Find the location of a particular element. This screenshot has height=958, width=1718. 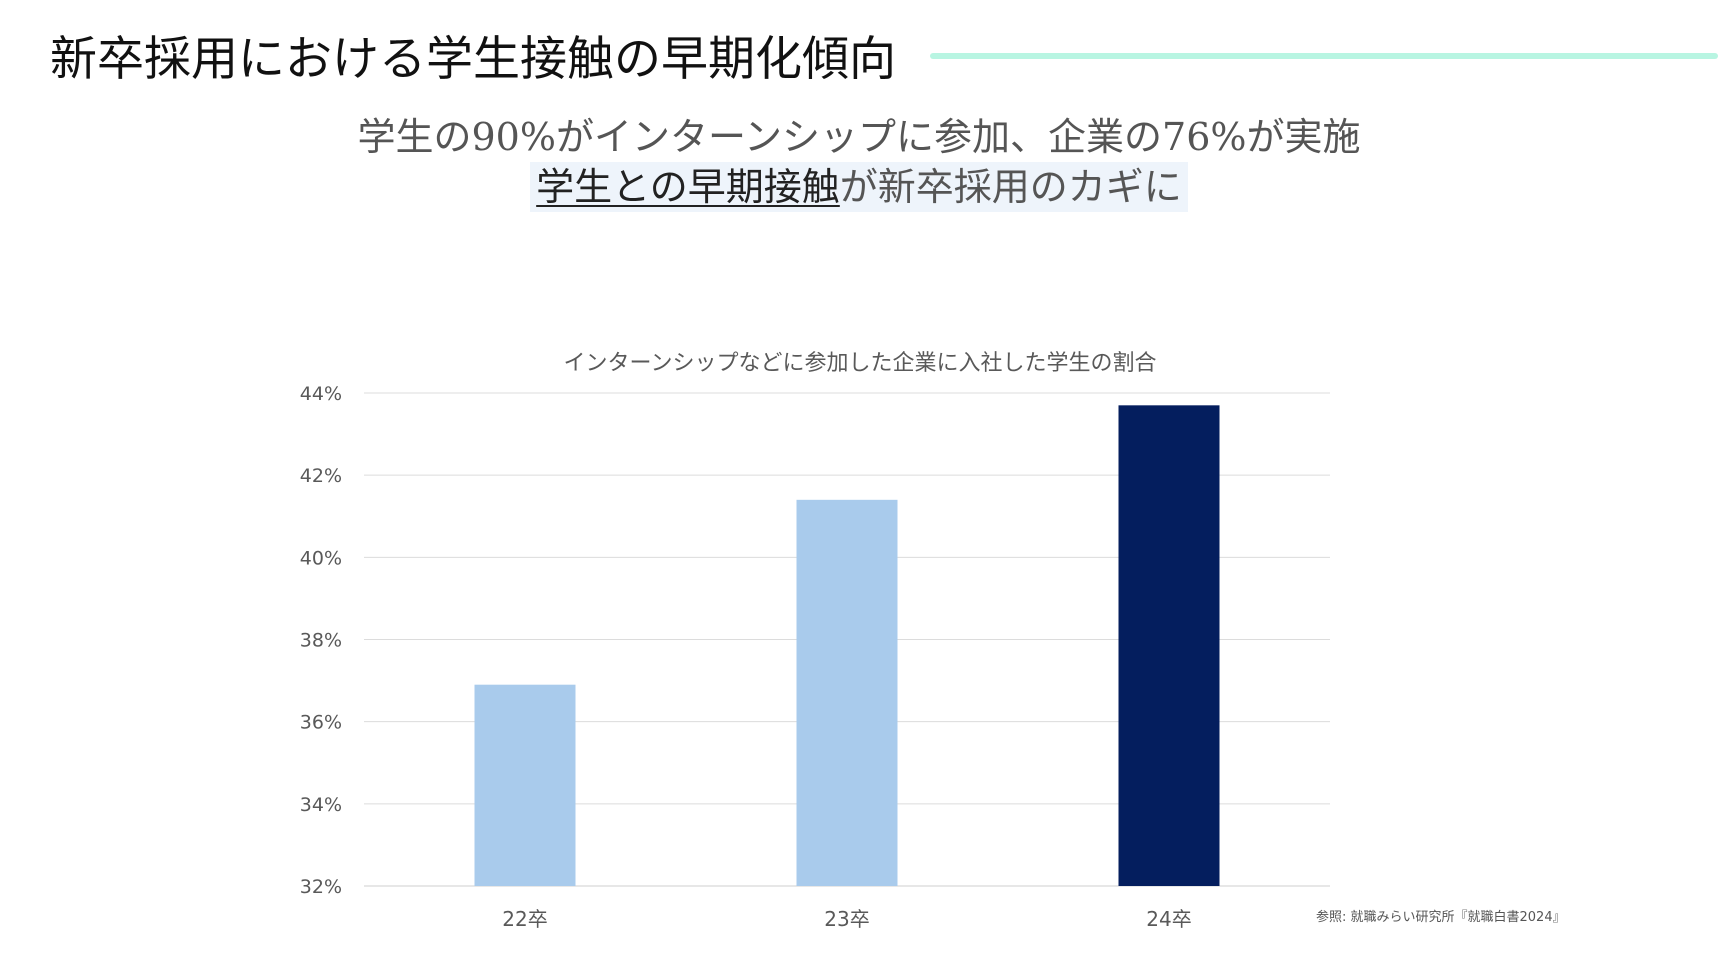

bar-23卒 is located at coordinates (847, 692).